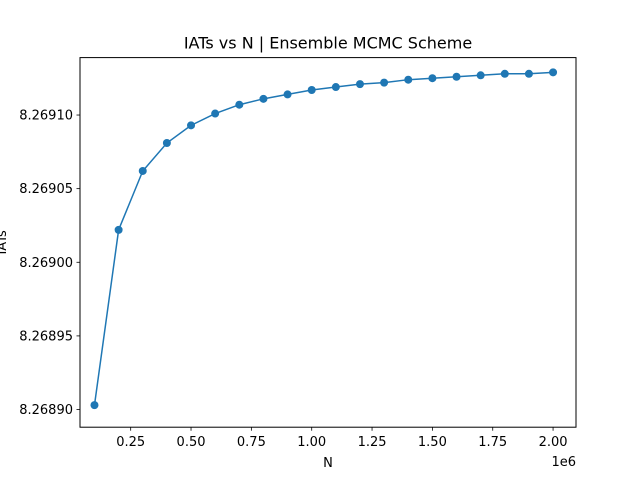 The image size is (640, 480). Describe the element at coordinates (563, 462) in the screenshot. I see `x-offset-label: 1e6` at that location.